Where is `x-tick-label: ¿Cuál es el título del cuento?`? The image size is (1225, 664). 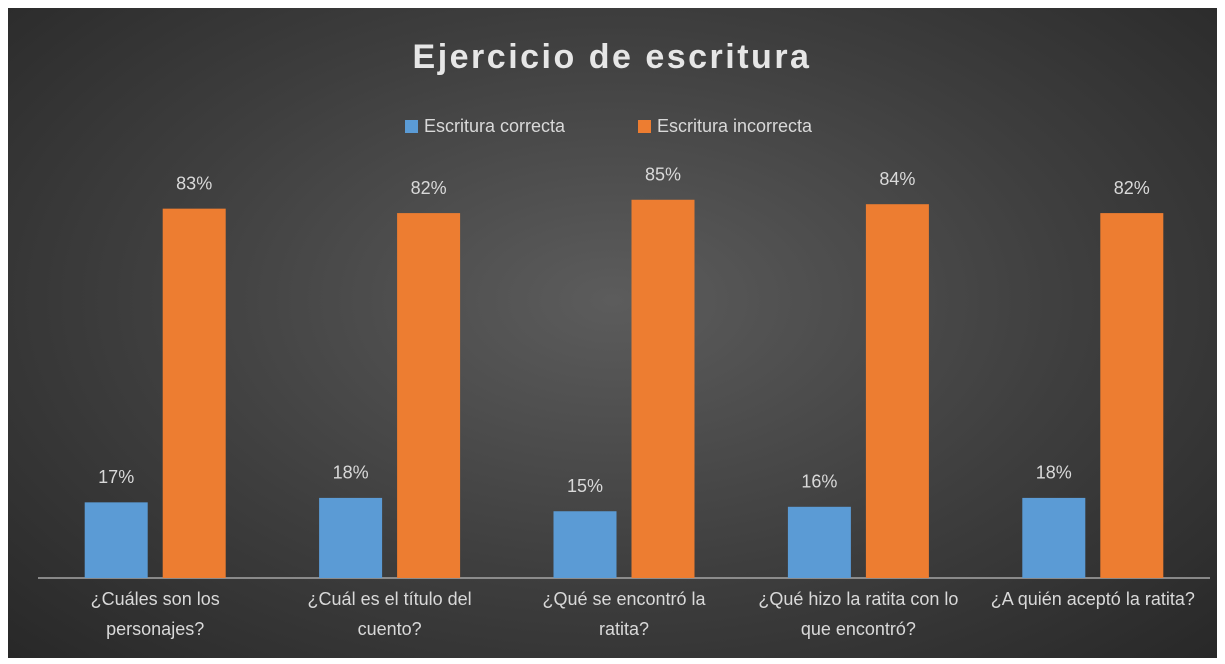
x-tick-label: ¿Cuál es el título del cuento? is located at coordinates (389, 614).